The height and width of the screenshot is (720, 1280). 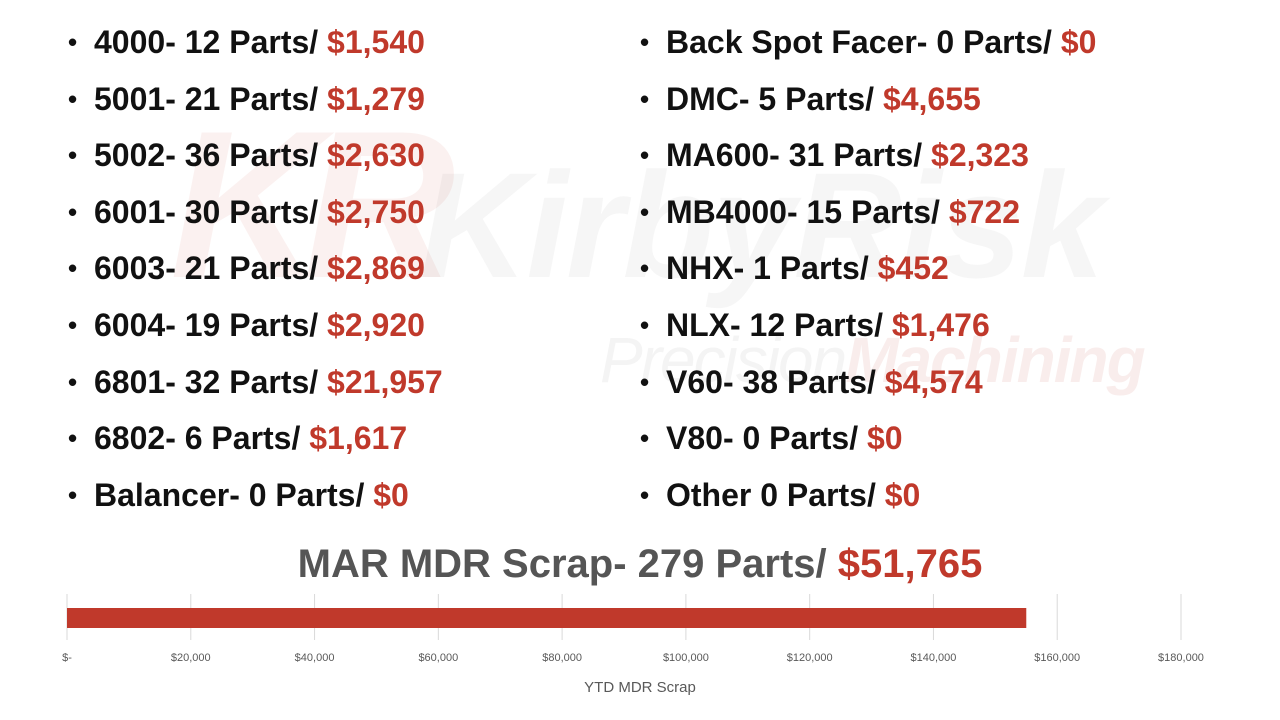 I want to click on list-item: • 4000- 12 Parts/ $1,540, so click(x=255, y=42).